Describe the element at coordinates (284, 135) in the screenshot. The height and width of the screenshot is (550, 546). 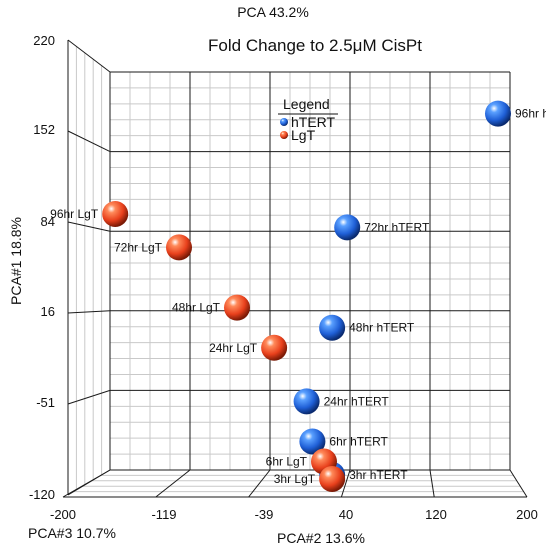
I see `legend-marker-LgT` at that location.